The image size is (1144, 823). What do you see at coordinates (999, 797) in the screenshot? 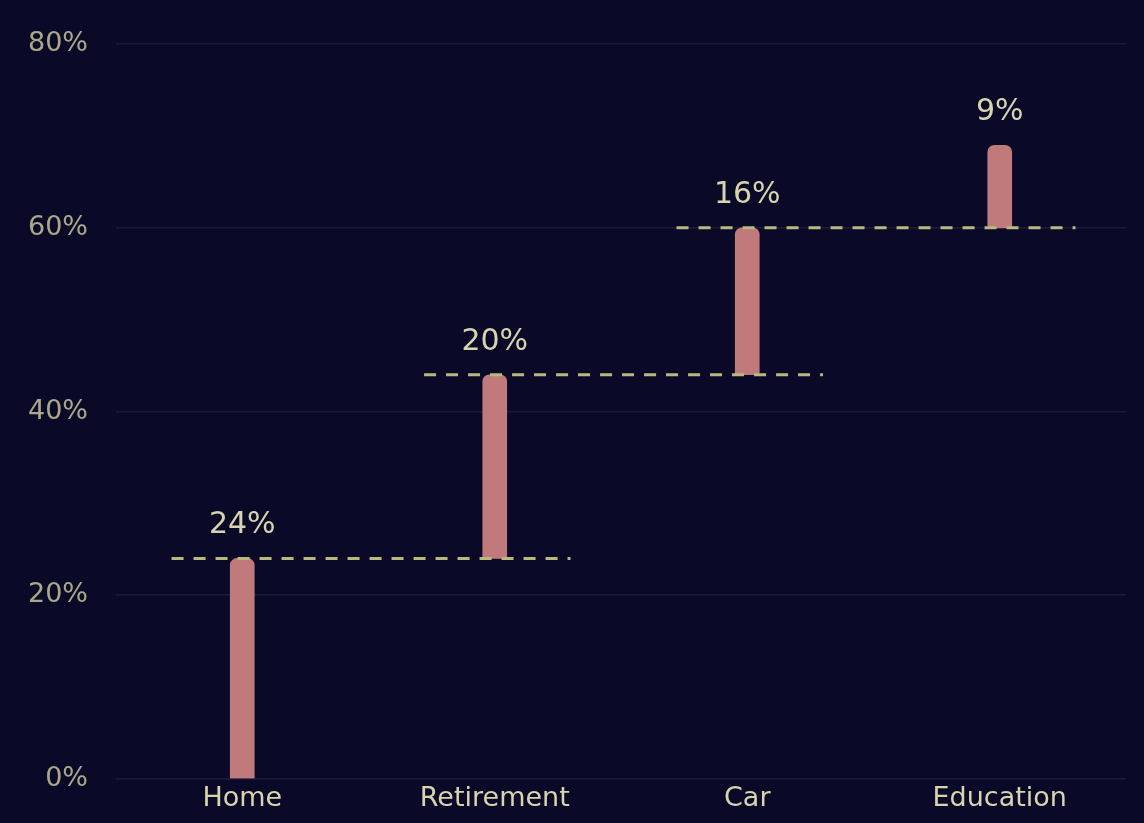
I see `x-tick-label: Education` at bounding box center [999, 797].